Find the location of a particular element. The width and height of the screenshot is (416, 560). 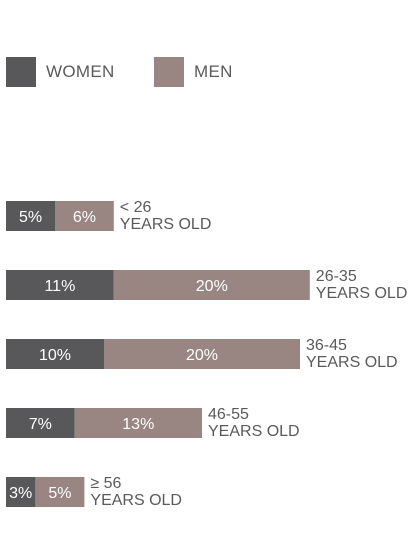

bar-men-value-label: 6% is located at coordinates (84, 217).